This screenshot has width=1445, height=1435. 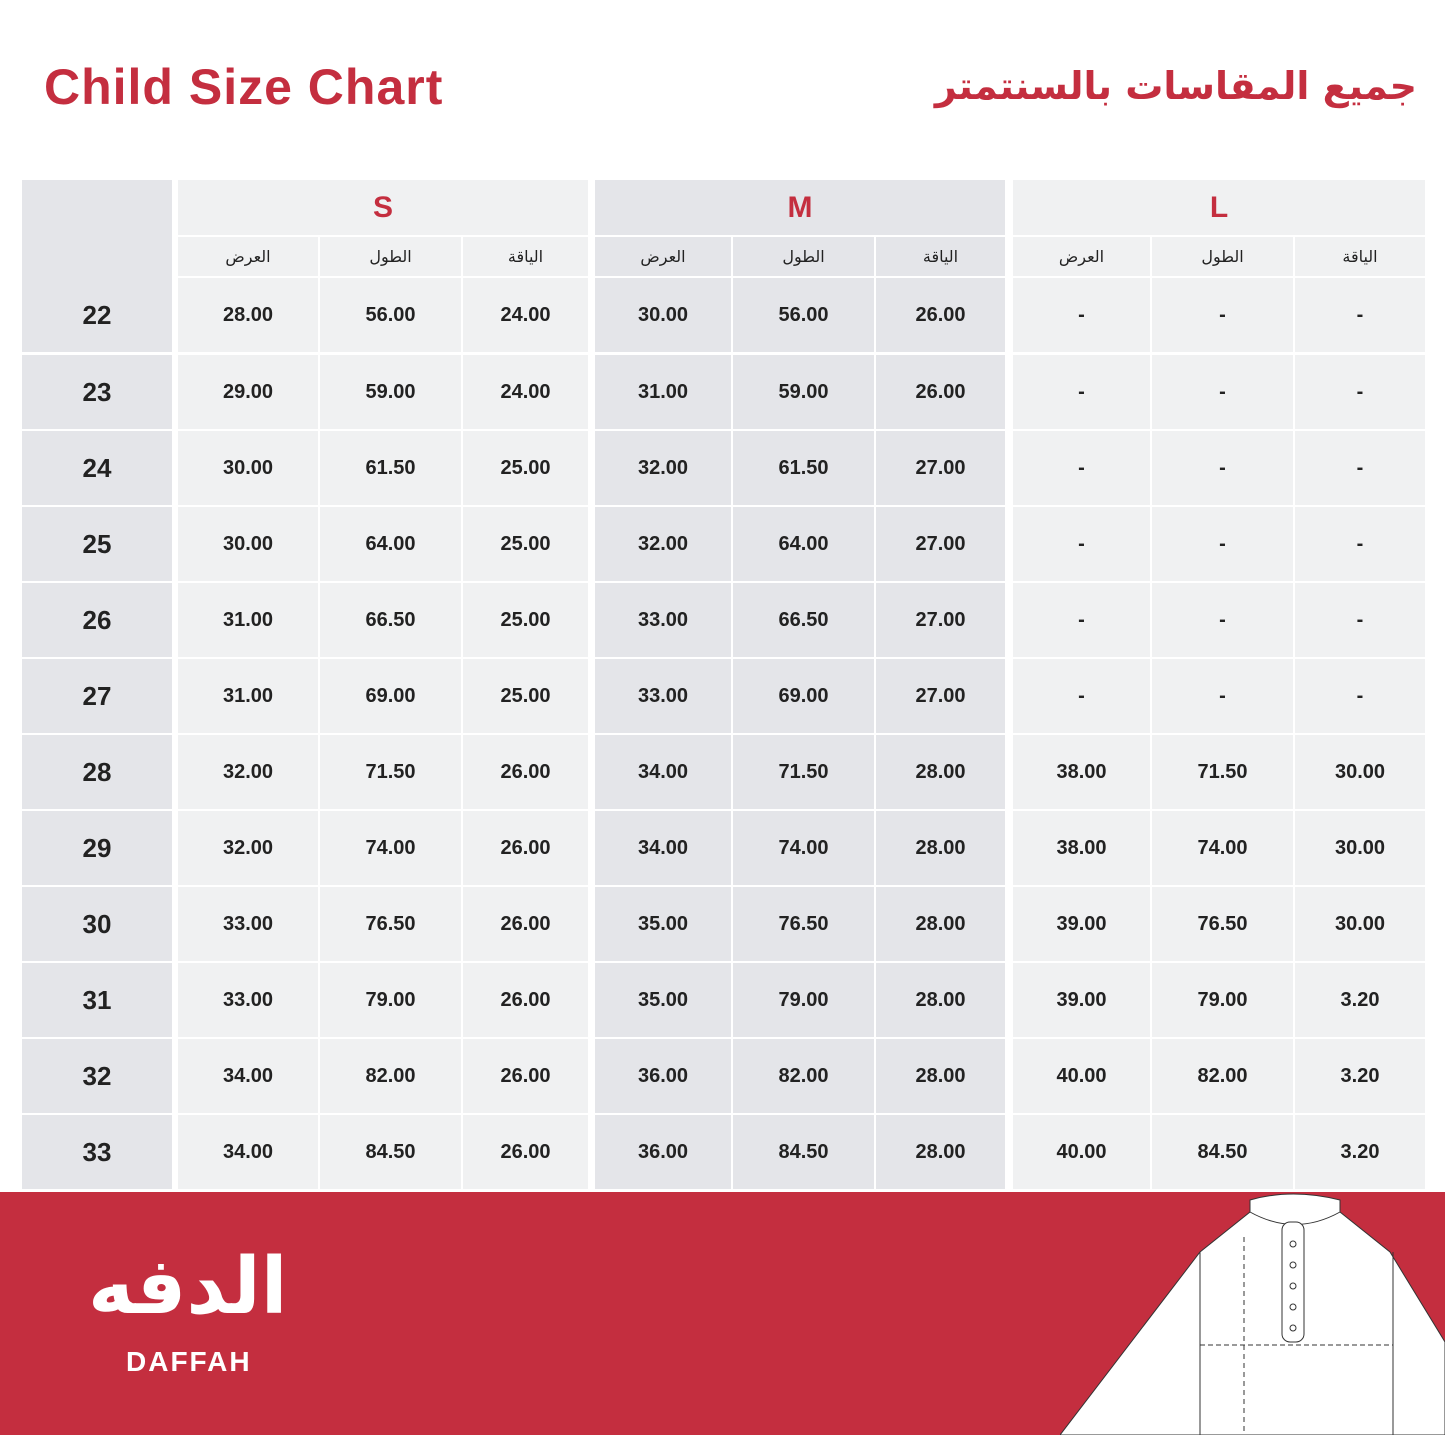 What do you see at coordinates (390, 620) in the screenshot?
I see `table-cell: 66.50` at bounding box center [390, 620].